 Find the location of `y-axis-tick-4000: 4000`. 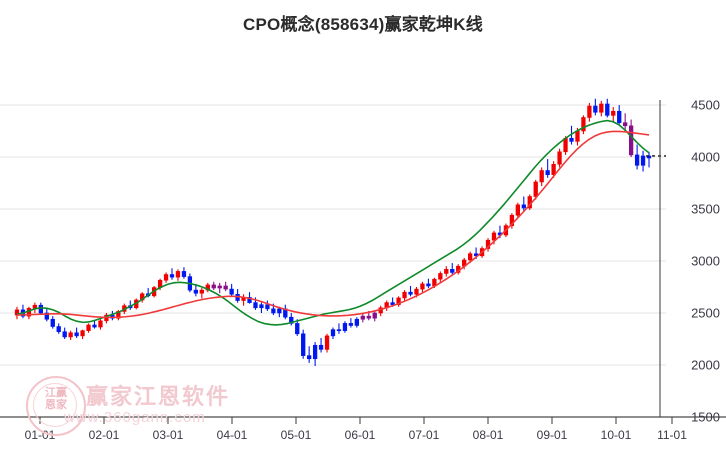

y-axis-tick-4000: 4000 is located at coordinates (705, 157).